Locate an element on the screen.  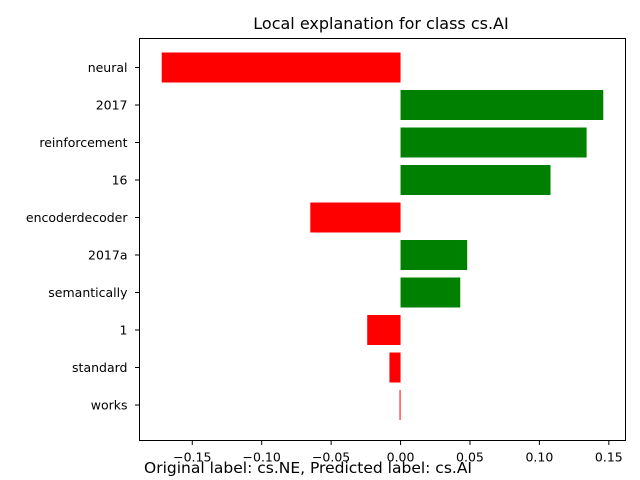
y-tick-label: semantically is located at coordinates (88, 292).